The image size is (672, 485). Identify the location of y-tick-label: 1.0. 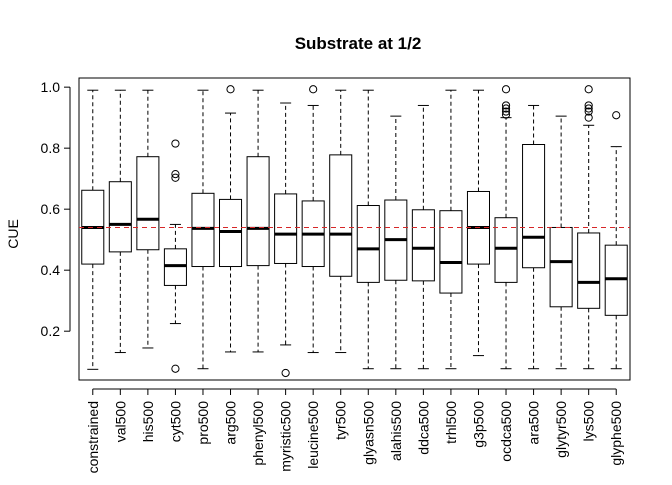
(51, 87).